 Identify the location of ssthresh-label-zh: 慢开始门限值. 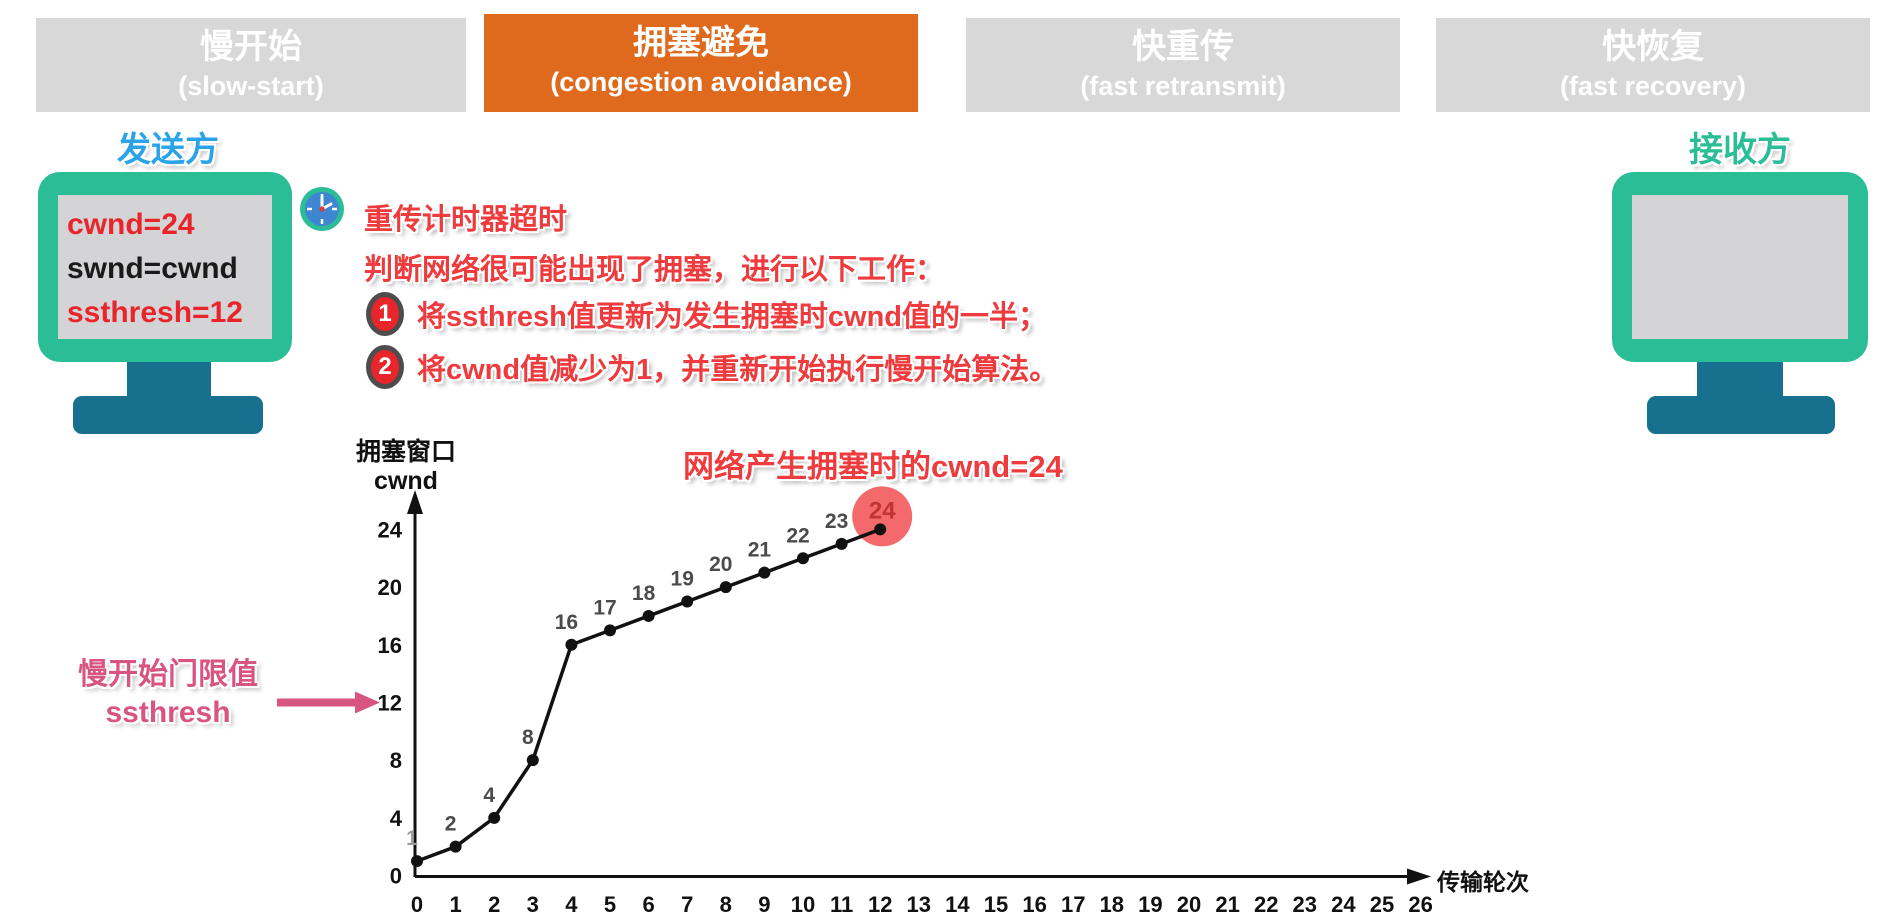
(168, 674).